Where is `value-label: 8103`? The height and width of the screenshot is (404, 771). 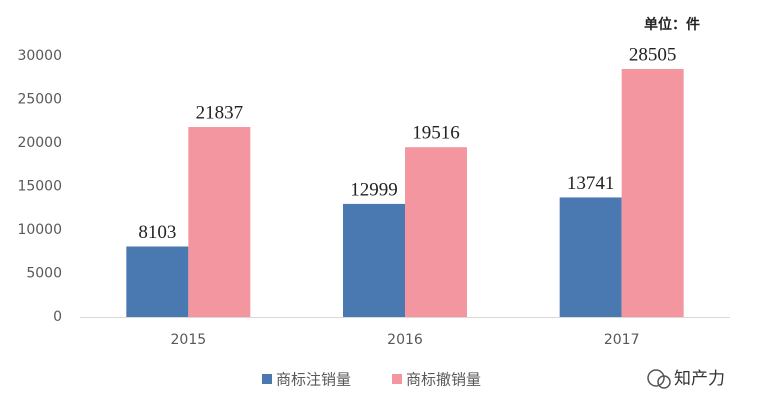 value-label: 8103 is located at coordinates (157, 232).